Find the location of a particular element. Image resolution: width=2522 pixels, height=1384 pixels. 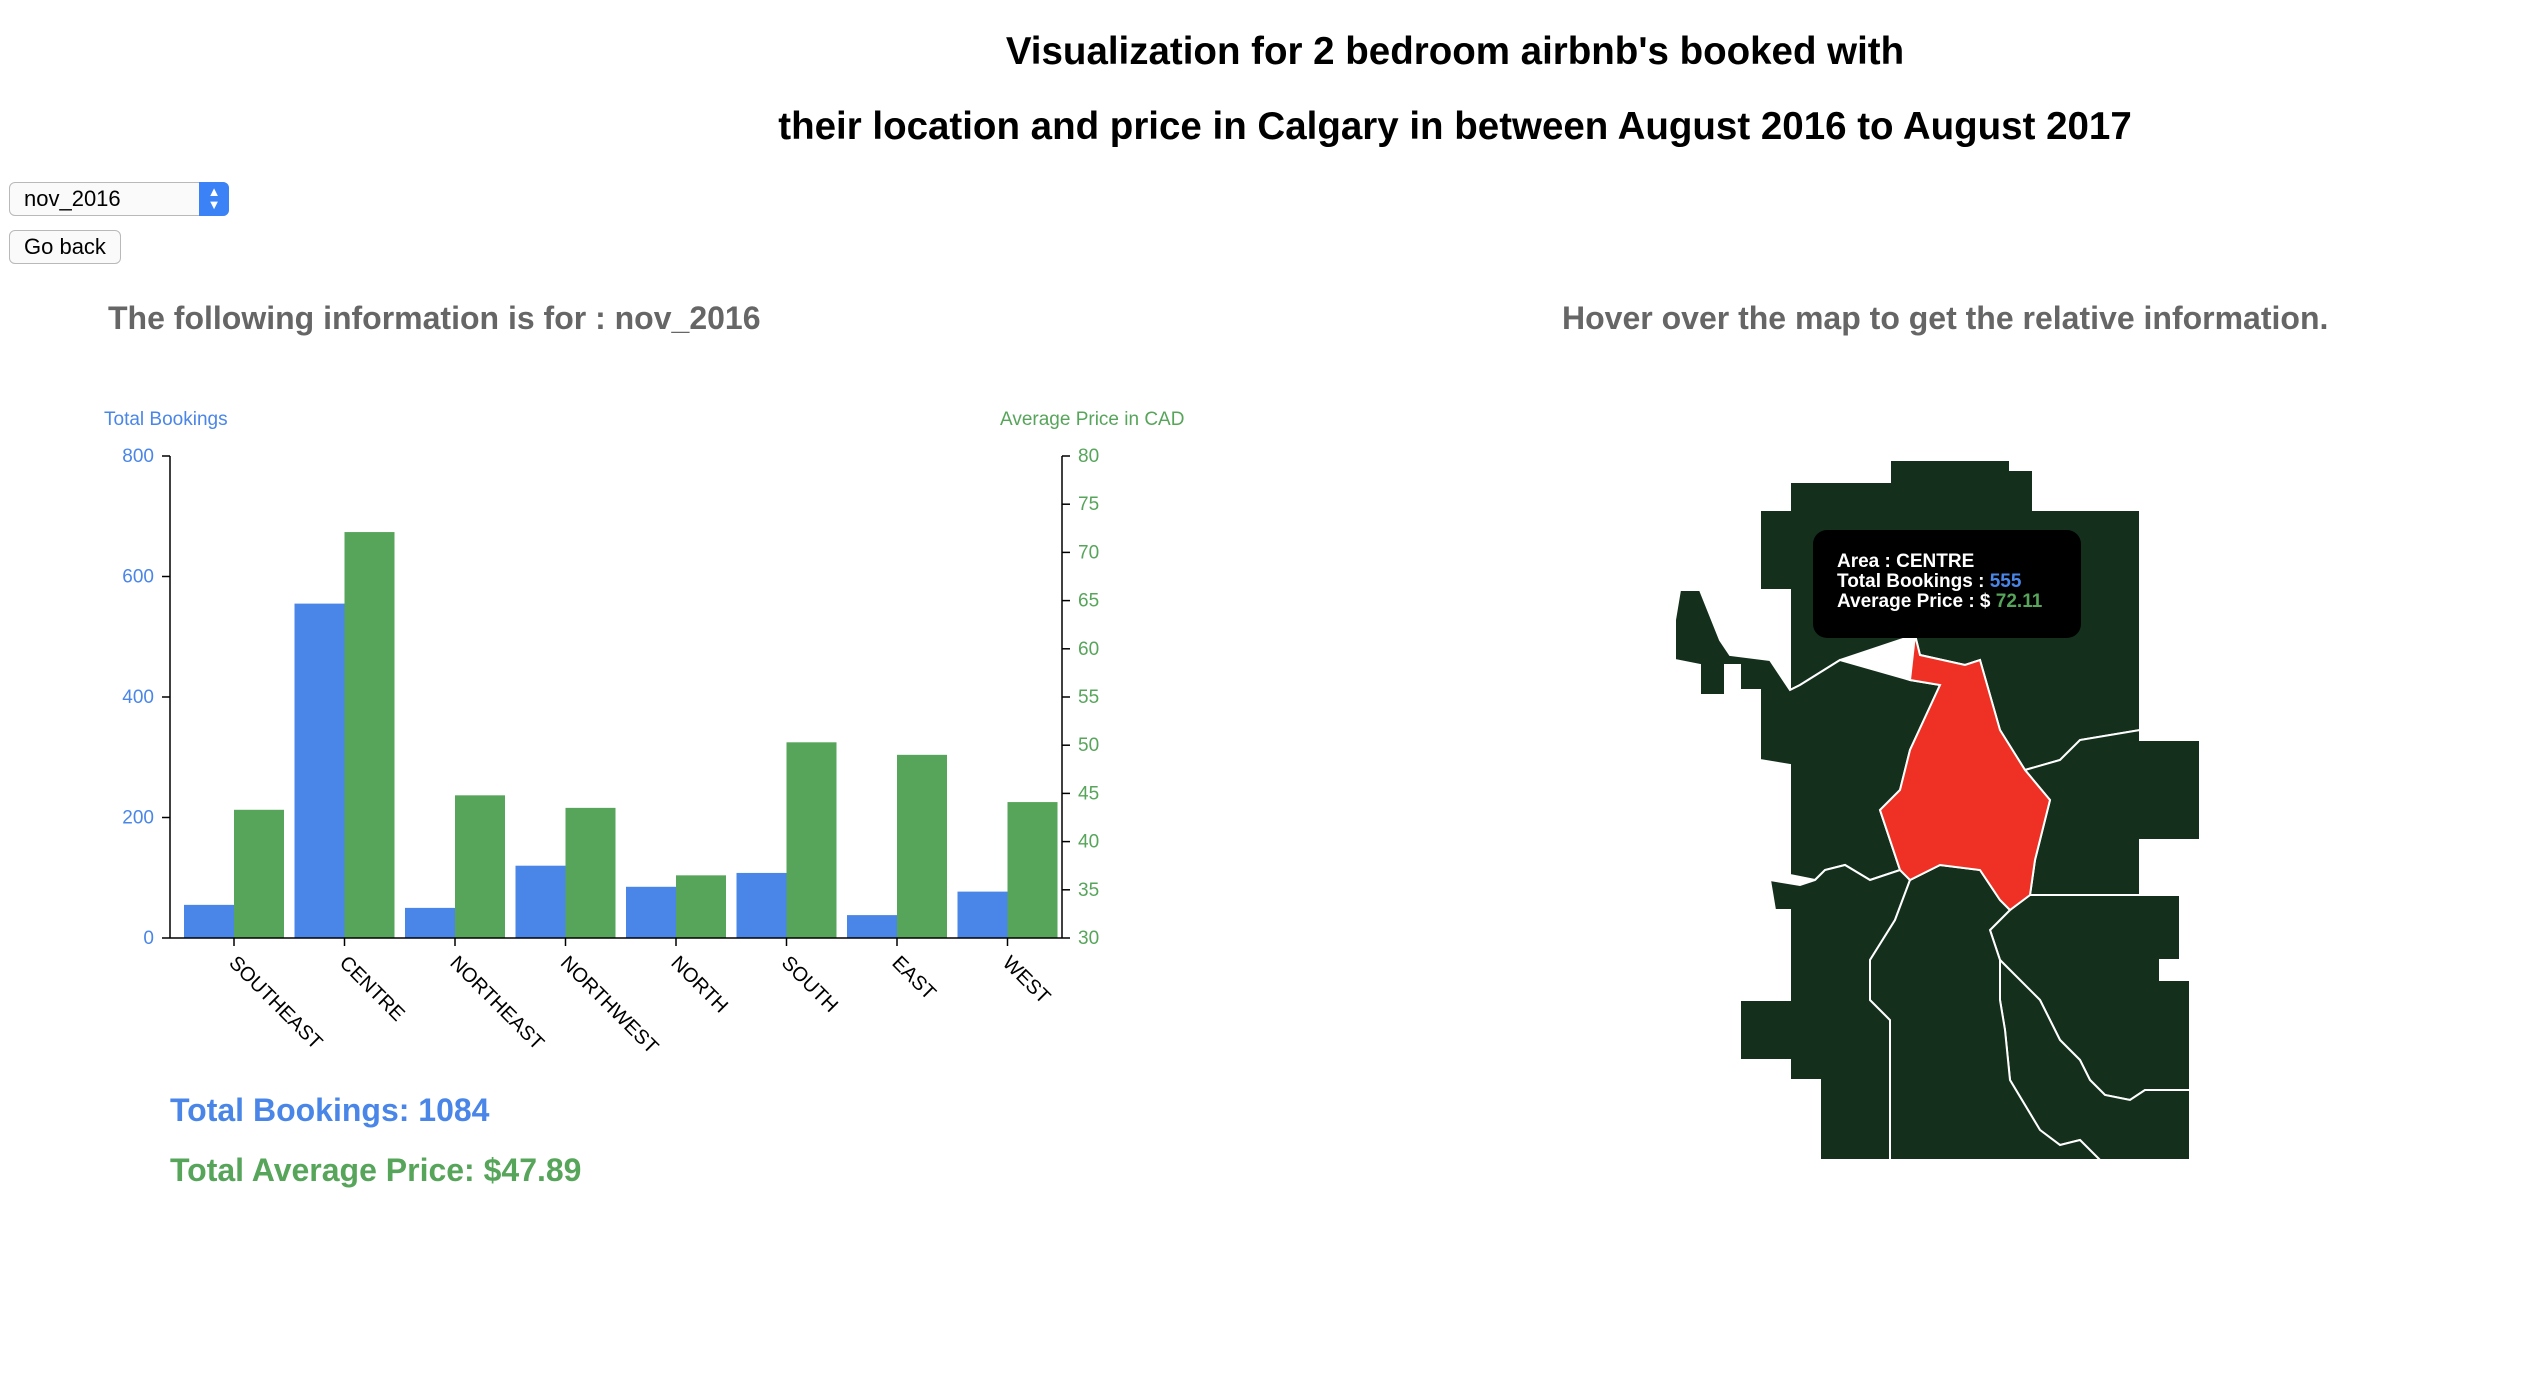

y-right-tick-label: 60 is located at coordinates (1088, 649).